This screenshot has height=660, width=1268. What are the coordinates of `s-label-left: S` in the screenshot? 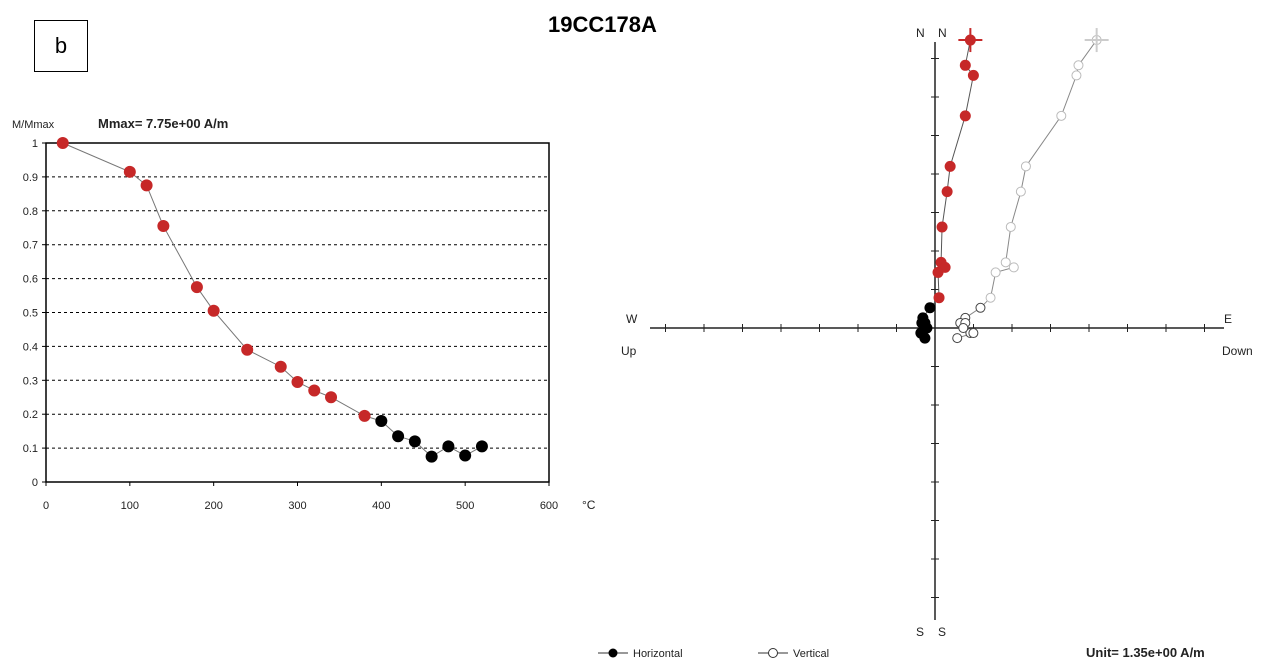 It's located at (920, 632).